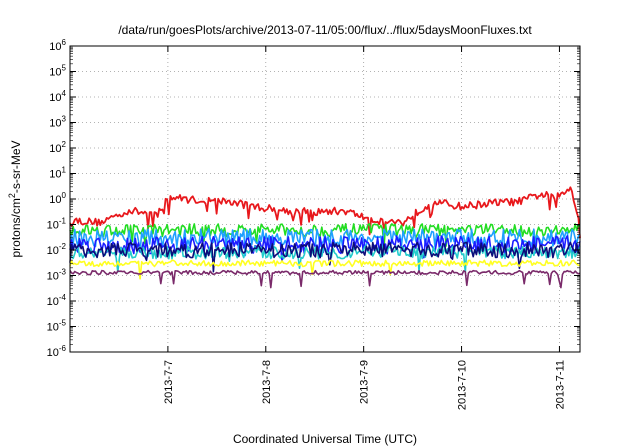 This screenshot has height=448, width=640. I want to click on y-tick-label: 10⁴, so click(57, 96).